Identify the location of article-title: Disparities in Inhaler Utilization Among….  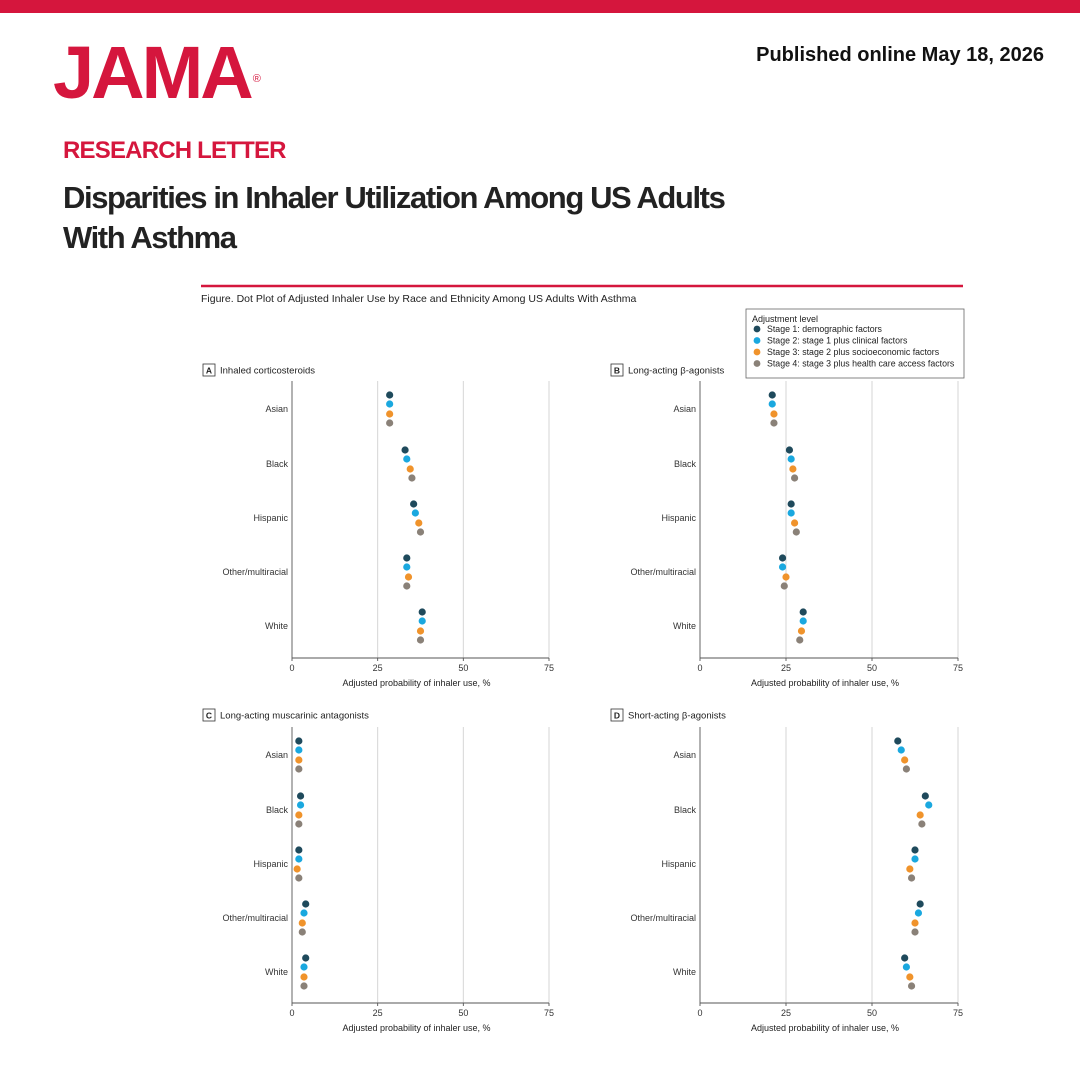
(463, 218).